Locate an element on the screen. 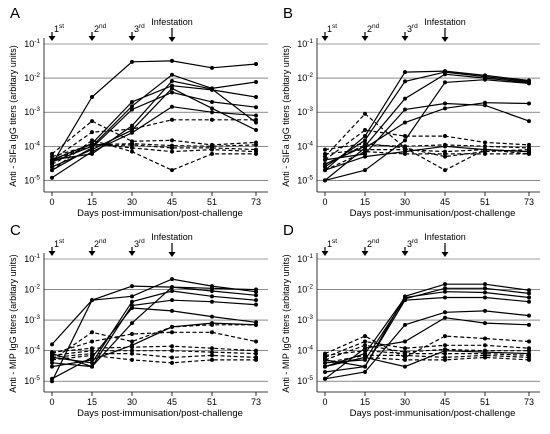 This screenshot has width=550, height=434. panel-letter: D is located at coordinates (288, 230).